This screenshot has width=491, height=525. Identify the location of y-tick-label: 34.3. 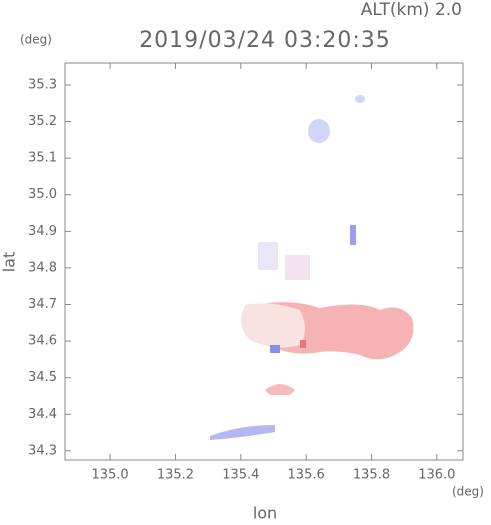
(42, 450).